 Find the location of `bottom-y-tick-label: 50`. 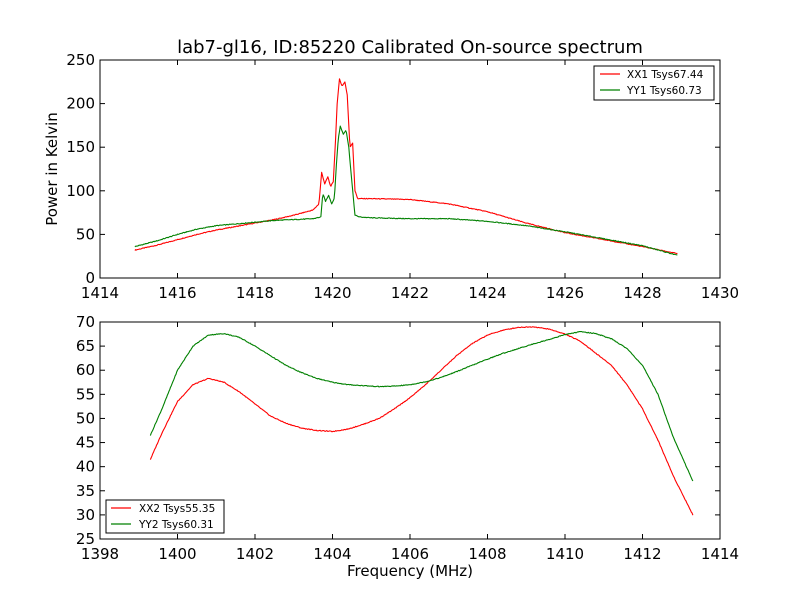

bottom-y-tick-label: 50 is located at coordinates (85, 418).